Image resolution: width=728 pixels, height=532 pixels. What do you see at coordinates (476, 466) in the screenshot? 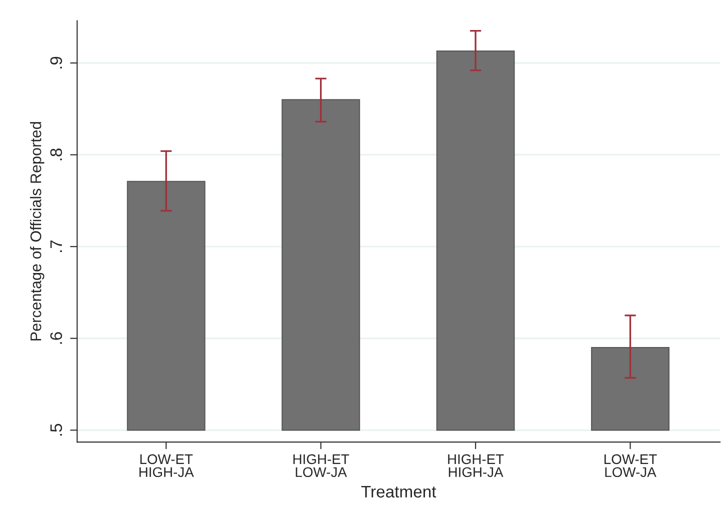
I see `x-tick-label: HIGH-ET HIGH-JA` at bounding box center [476, 466].